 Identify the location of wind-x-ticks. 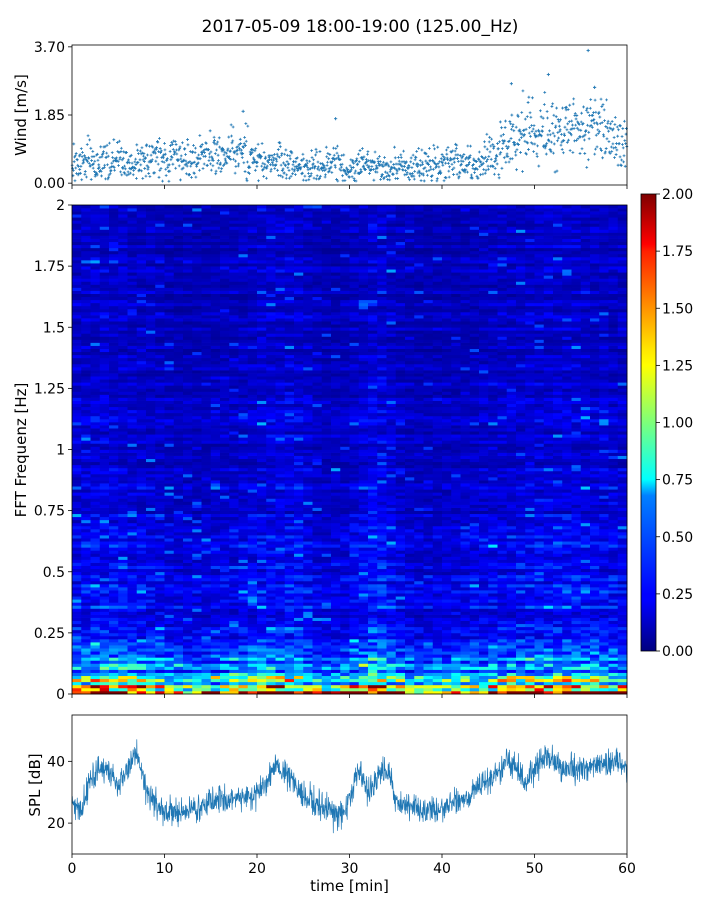
(349, 187).